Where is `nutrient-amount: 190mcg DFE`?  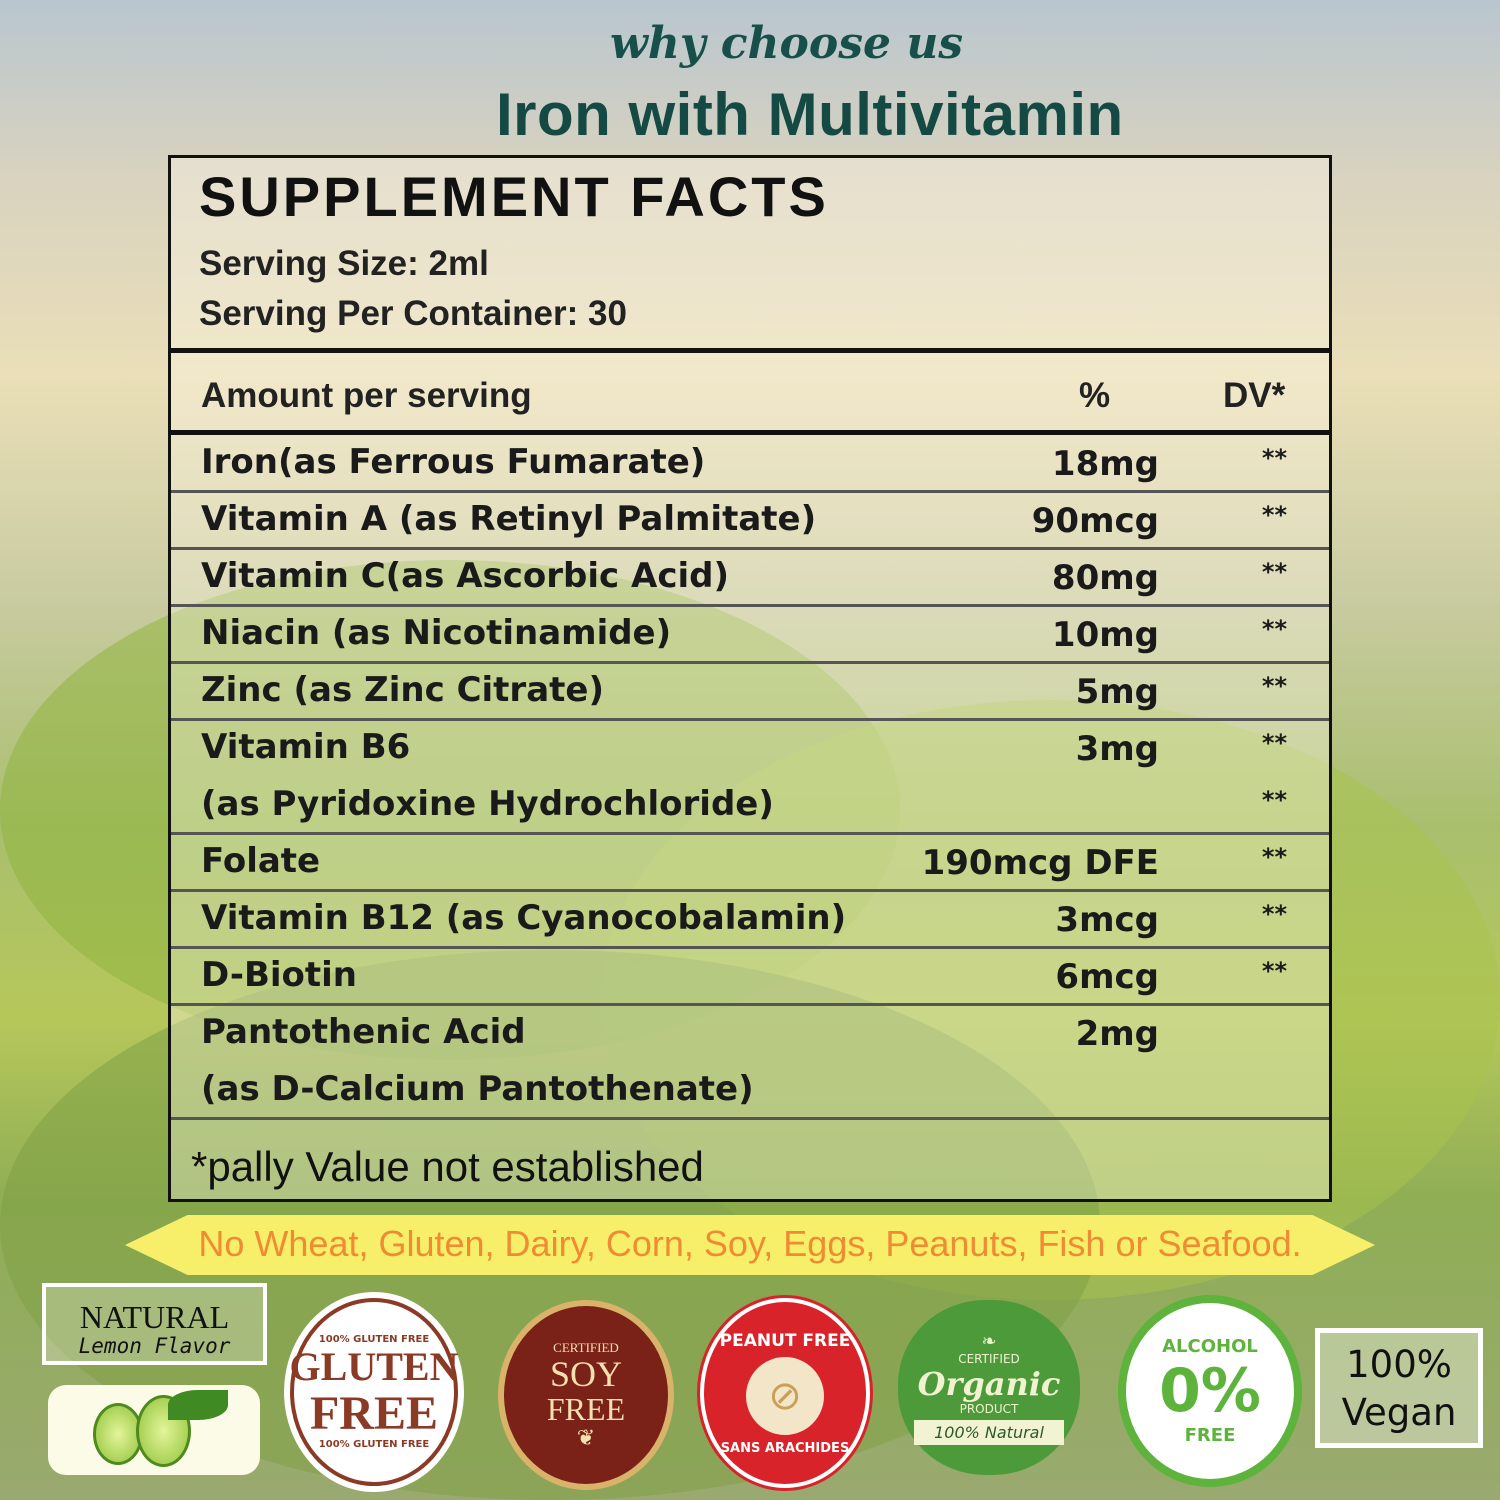
nutrient-amount: 190mcg DFE is located at coordinates (1040, 863).